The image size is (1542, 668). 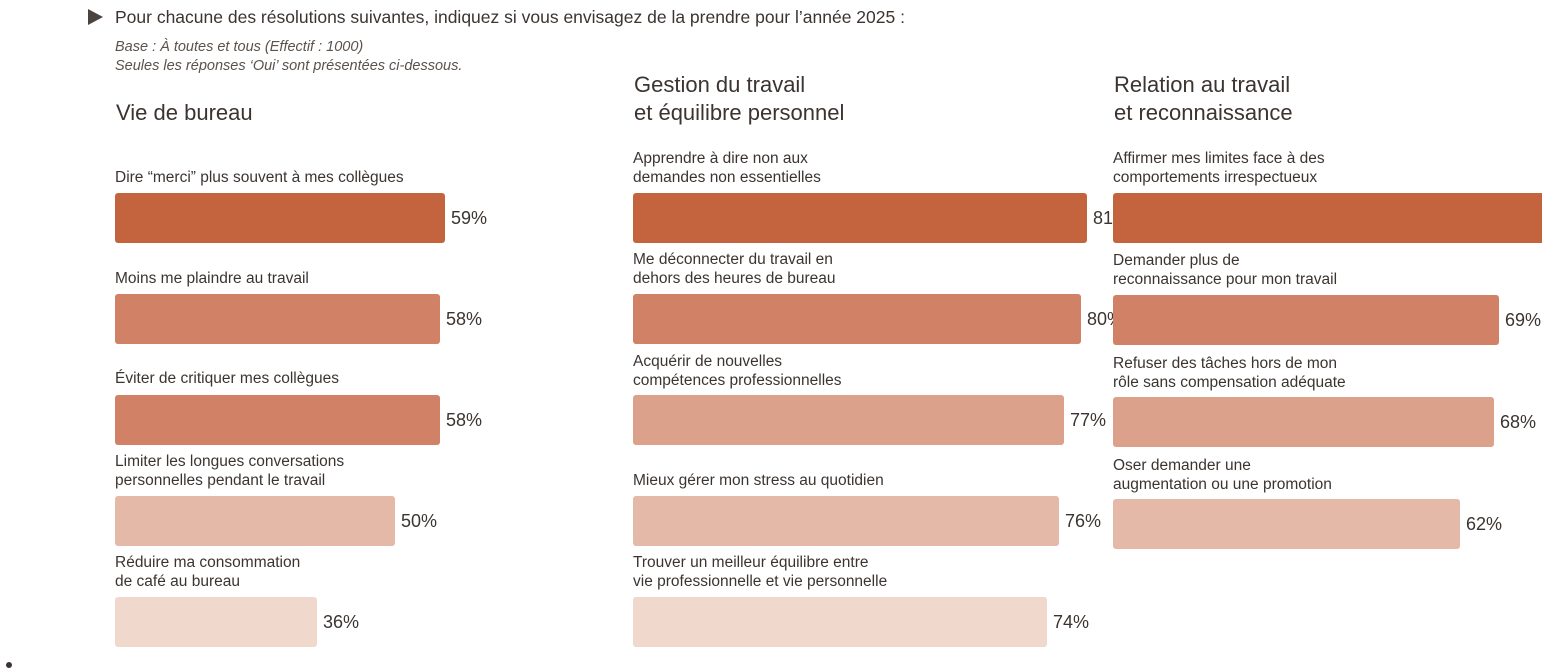 I want to click on bar-category-label: Moins me plaindre au travail, so click(x=212, y=279).